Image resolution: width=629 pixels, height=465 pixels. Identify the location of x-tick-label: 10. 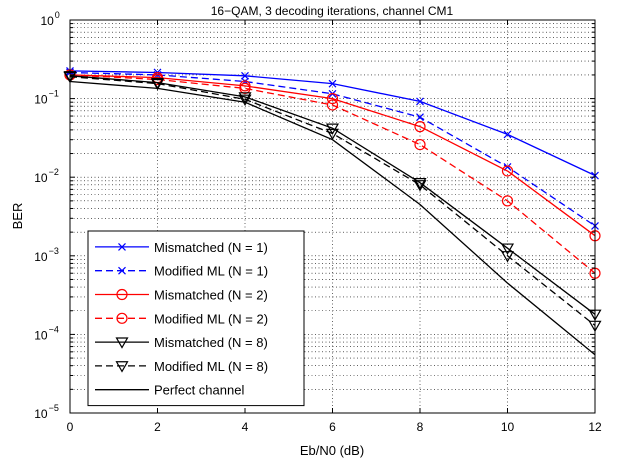
(508, 427).